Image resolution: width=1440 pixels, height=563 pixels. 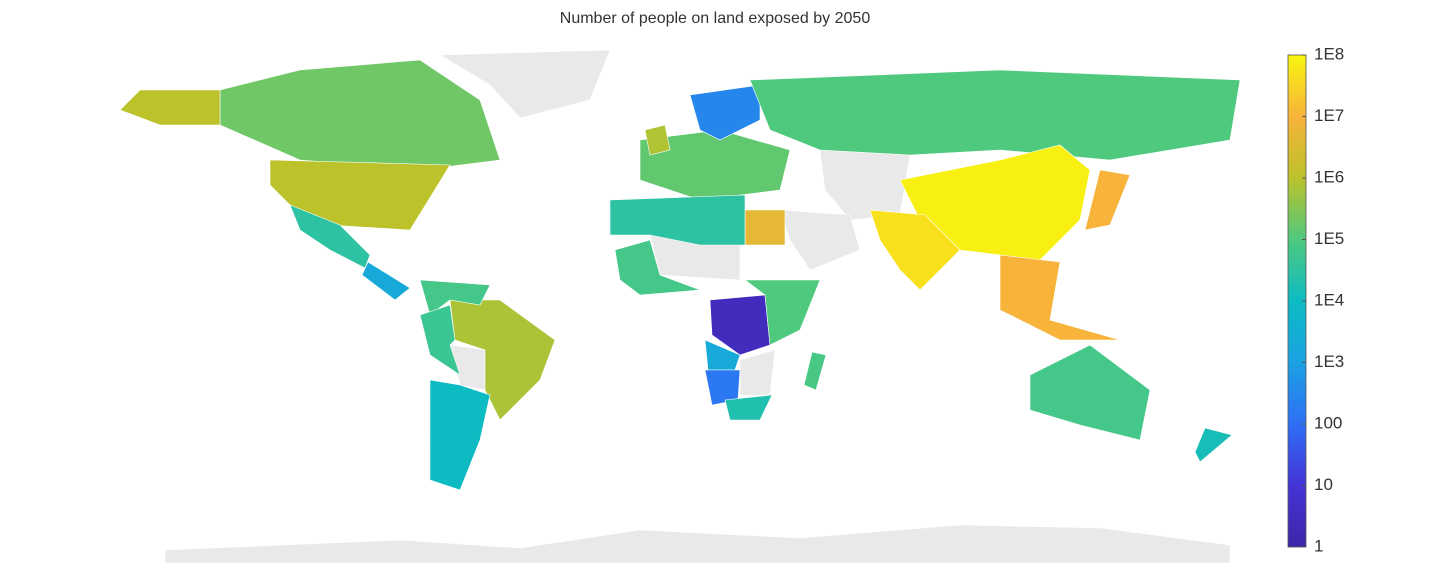 I want to click on colorbar-tick-label: 1E3, so click(x=1329, y=361).